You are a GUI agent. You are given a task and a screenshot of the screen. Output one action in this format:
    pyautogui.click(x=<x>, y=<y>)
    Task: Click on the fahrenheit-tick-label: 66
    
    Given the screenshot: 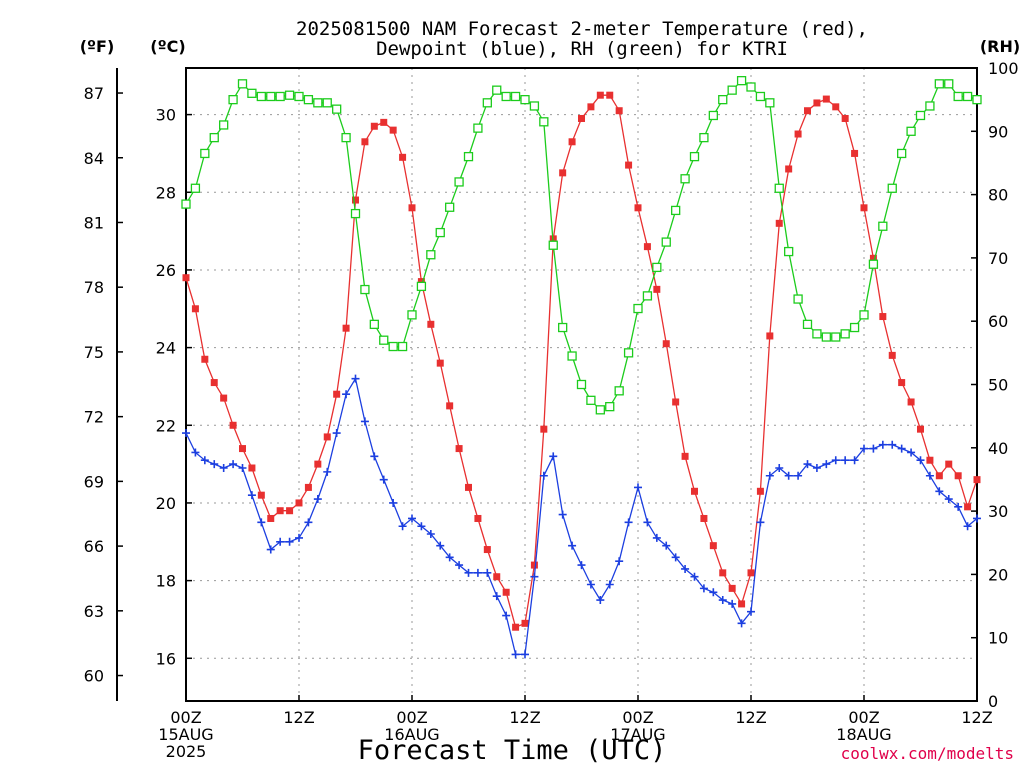 What is the action you would take?
    pyautogui.click(x=94, y=546)
    